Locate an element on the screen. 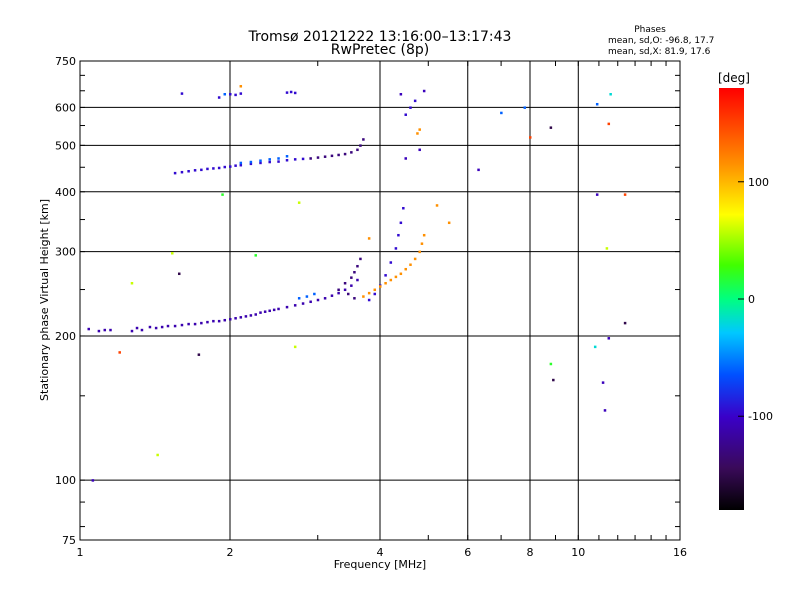 Image resolution: width=800 pixels, height=600 pixels. x-tick-label: 1 is located at coordinates (80, 552).